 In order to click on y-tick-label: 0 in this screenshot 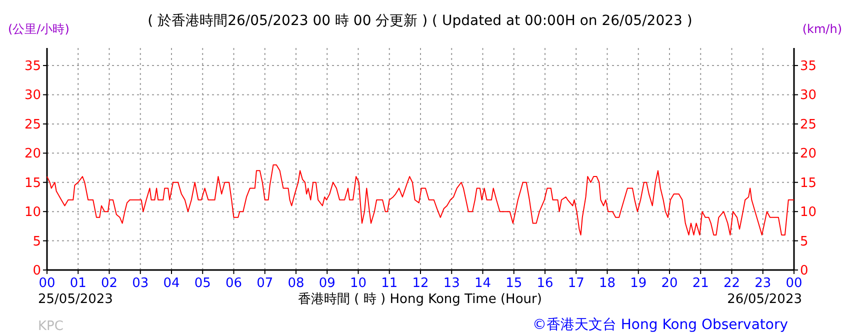, I will do `click(36, 271)`.